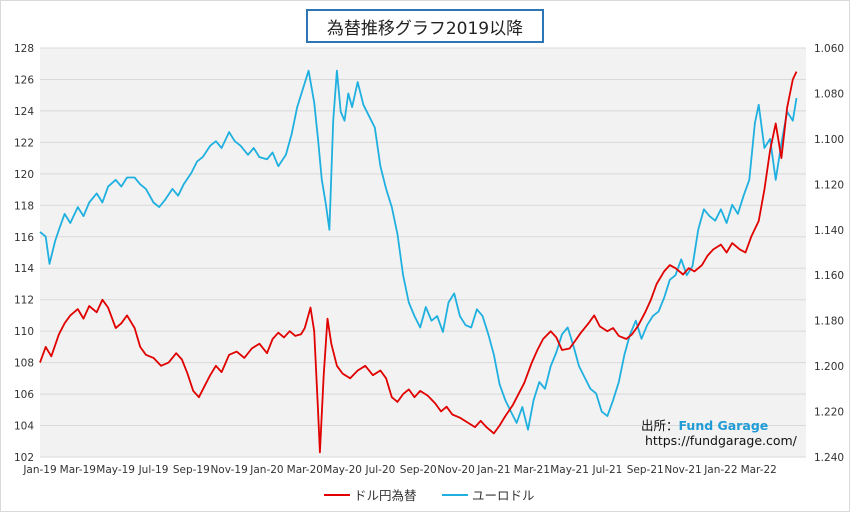  Describe the element at coordinates (24, 238) in the screenshot. I see `y-left-tick-label: 116` at that location.